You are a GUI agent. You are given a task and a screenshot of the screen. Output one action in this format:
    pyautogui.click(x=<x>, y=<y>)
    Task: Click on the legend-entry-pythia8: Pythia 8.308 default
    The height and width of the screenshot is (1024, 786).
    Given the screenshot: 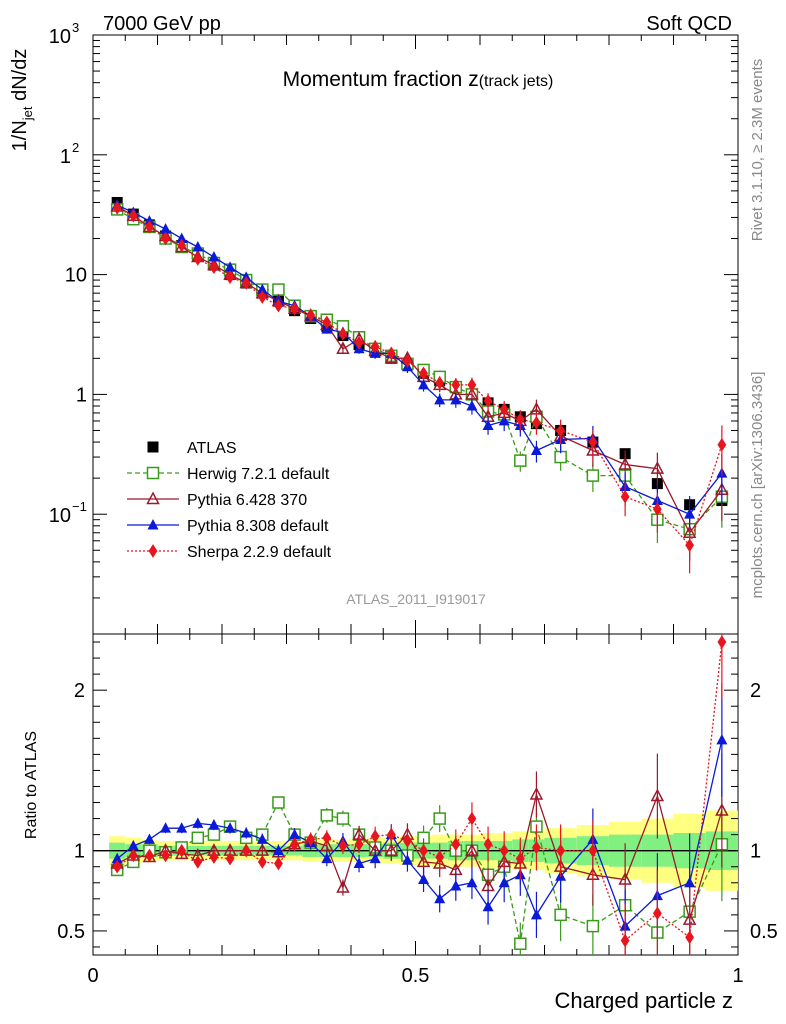 What is the action you would take?
    pyautogui.click(x=228, y=526)
    